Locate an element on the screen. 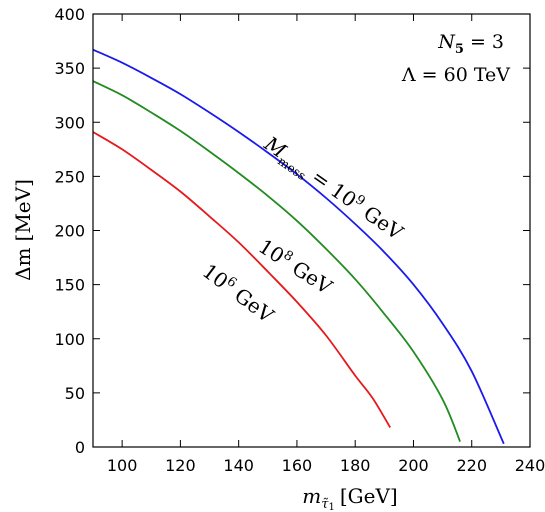 This screenshot has width=545, height=512. x-axis-label: mτ̃1 [GeV] is located at coordinates (349, 498).